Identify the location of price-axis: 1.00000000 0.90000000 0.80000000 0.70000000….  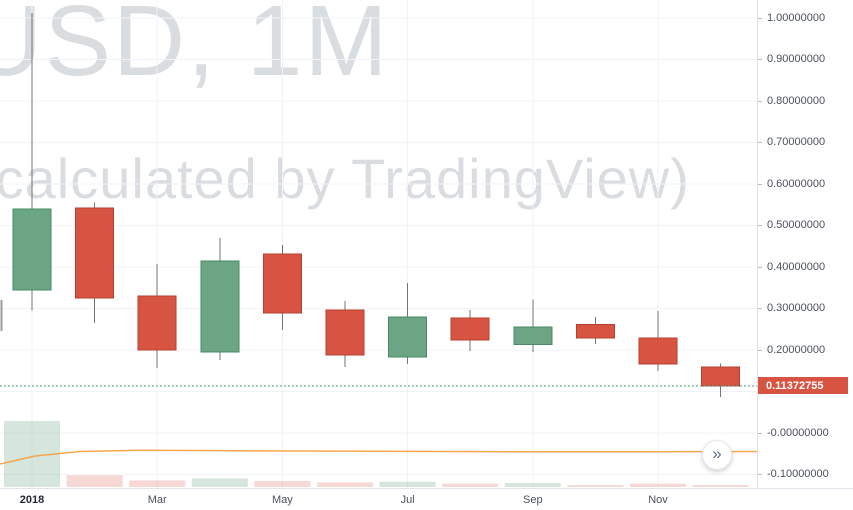
(805, 244).